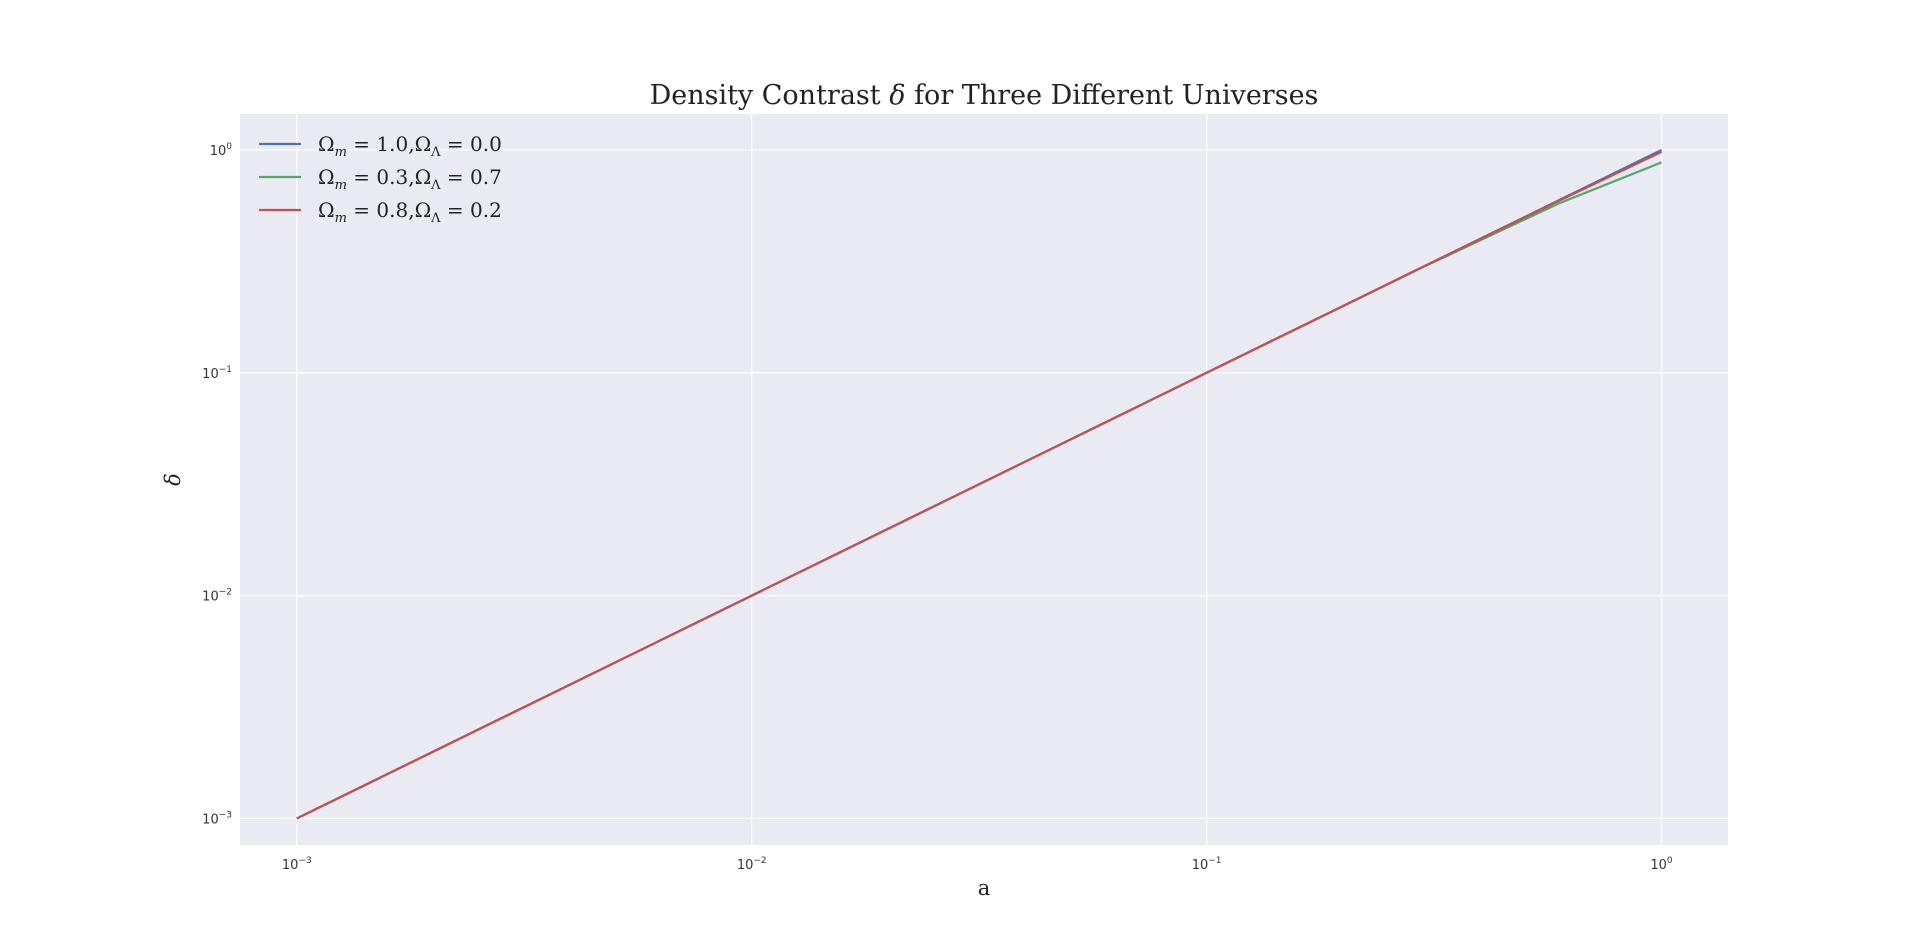 The width and height of the screenshot is (1920, 949). Describe the element at coordinates (217, 373) in the screenshot. I see `y-tick-label: 10⁻¹` at that location.